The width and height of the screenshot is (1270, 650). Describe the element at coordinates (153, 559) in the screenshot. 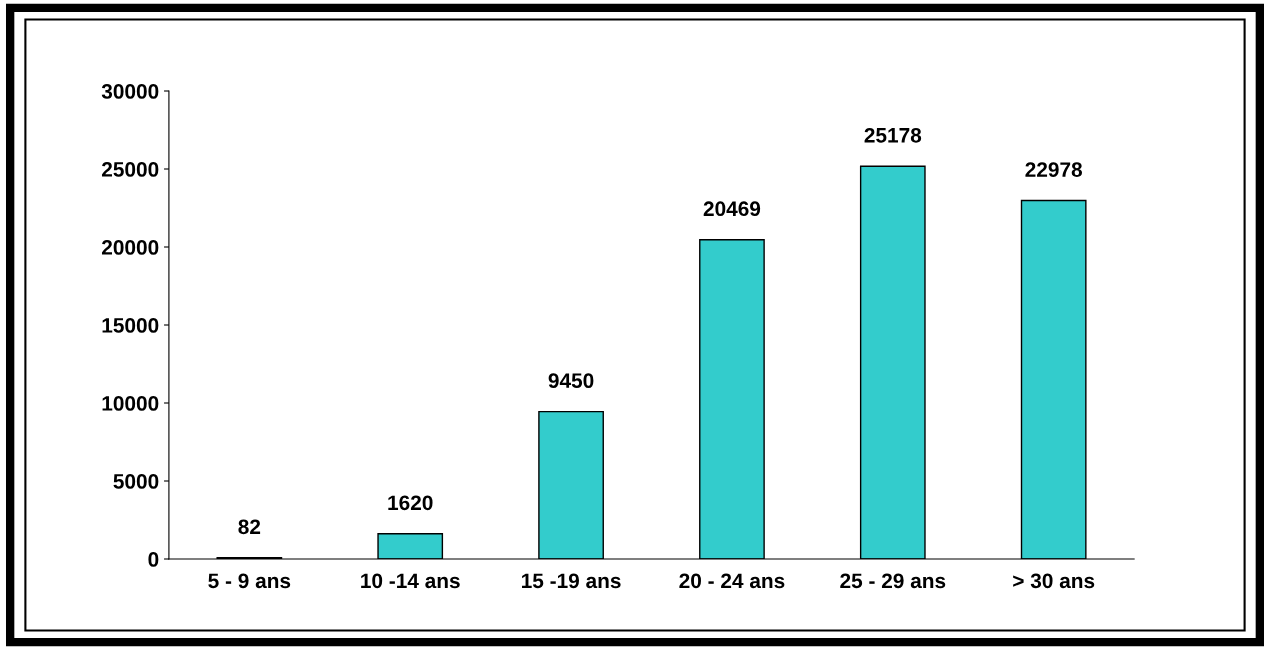

I see `y-tick-label: 0` at that location.